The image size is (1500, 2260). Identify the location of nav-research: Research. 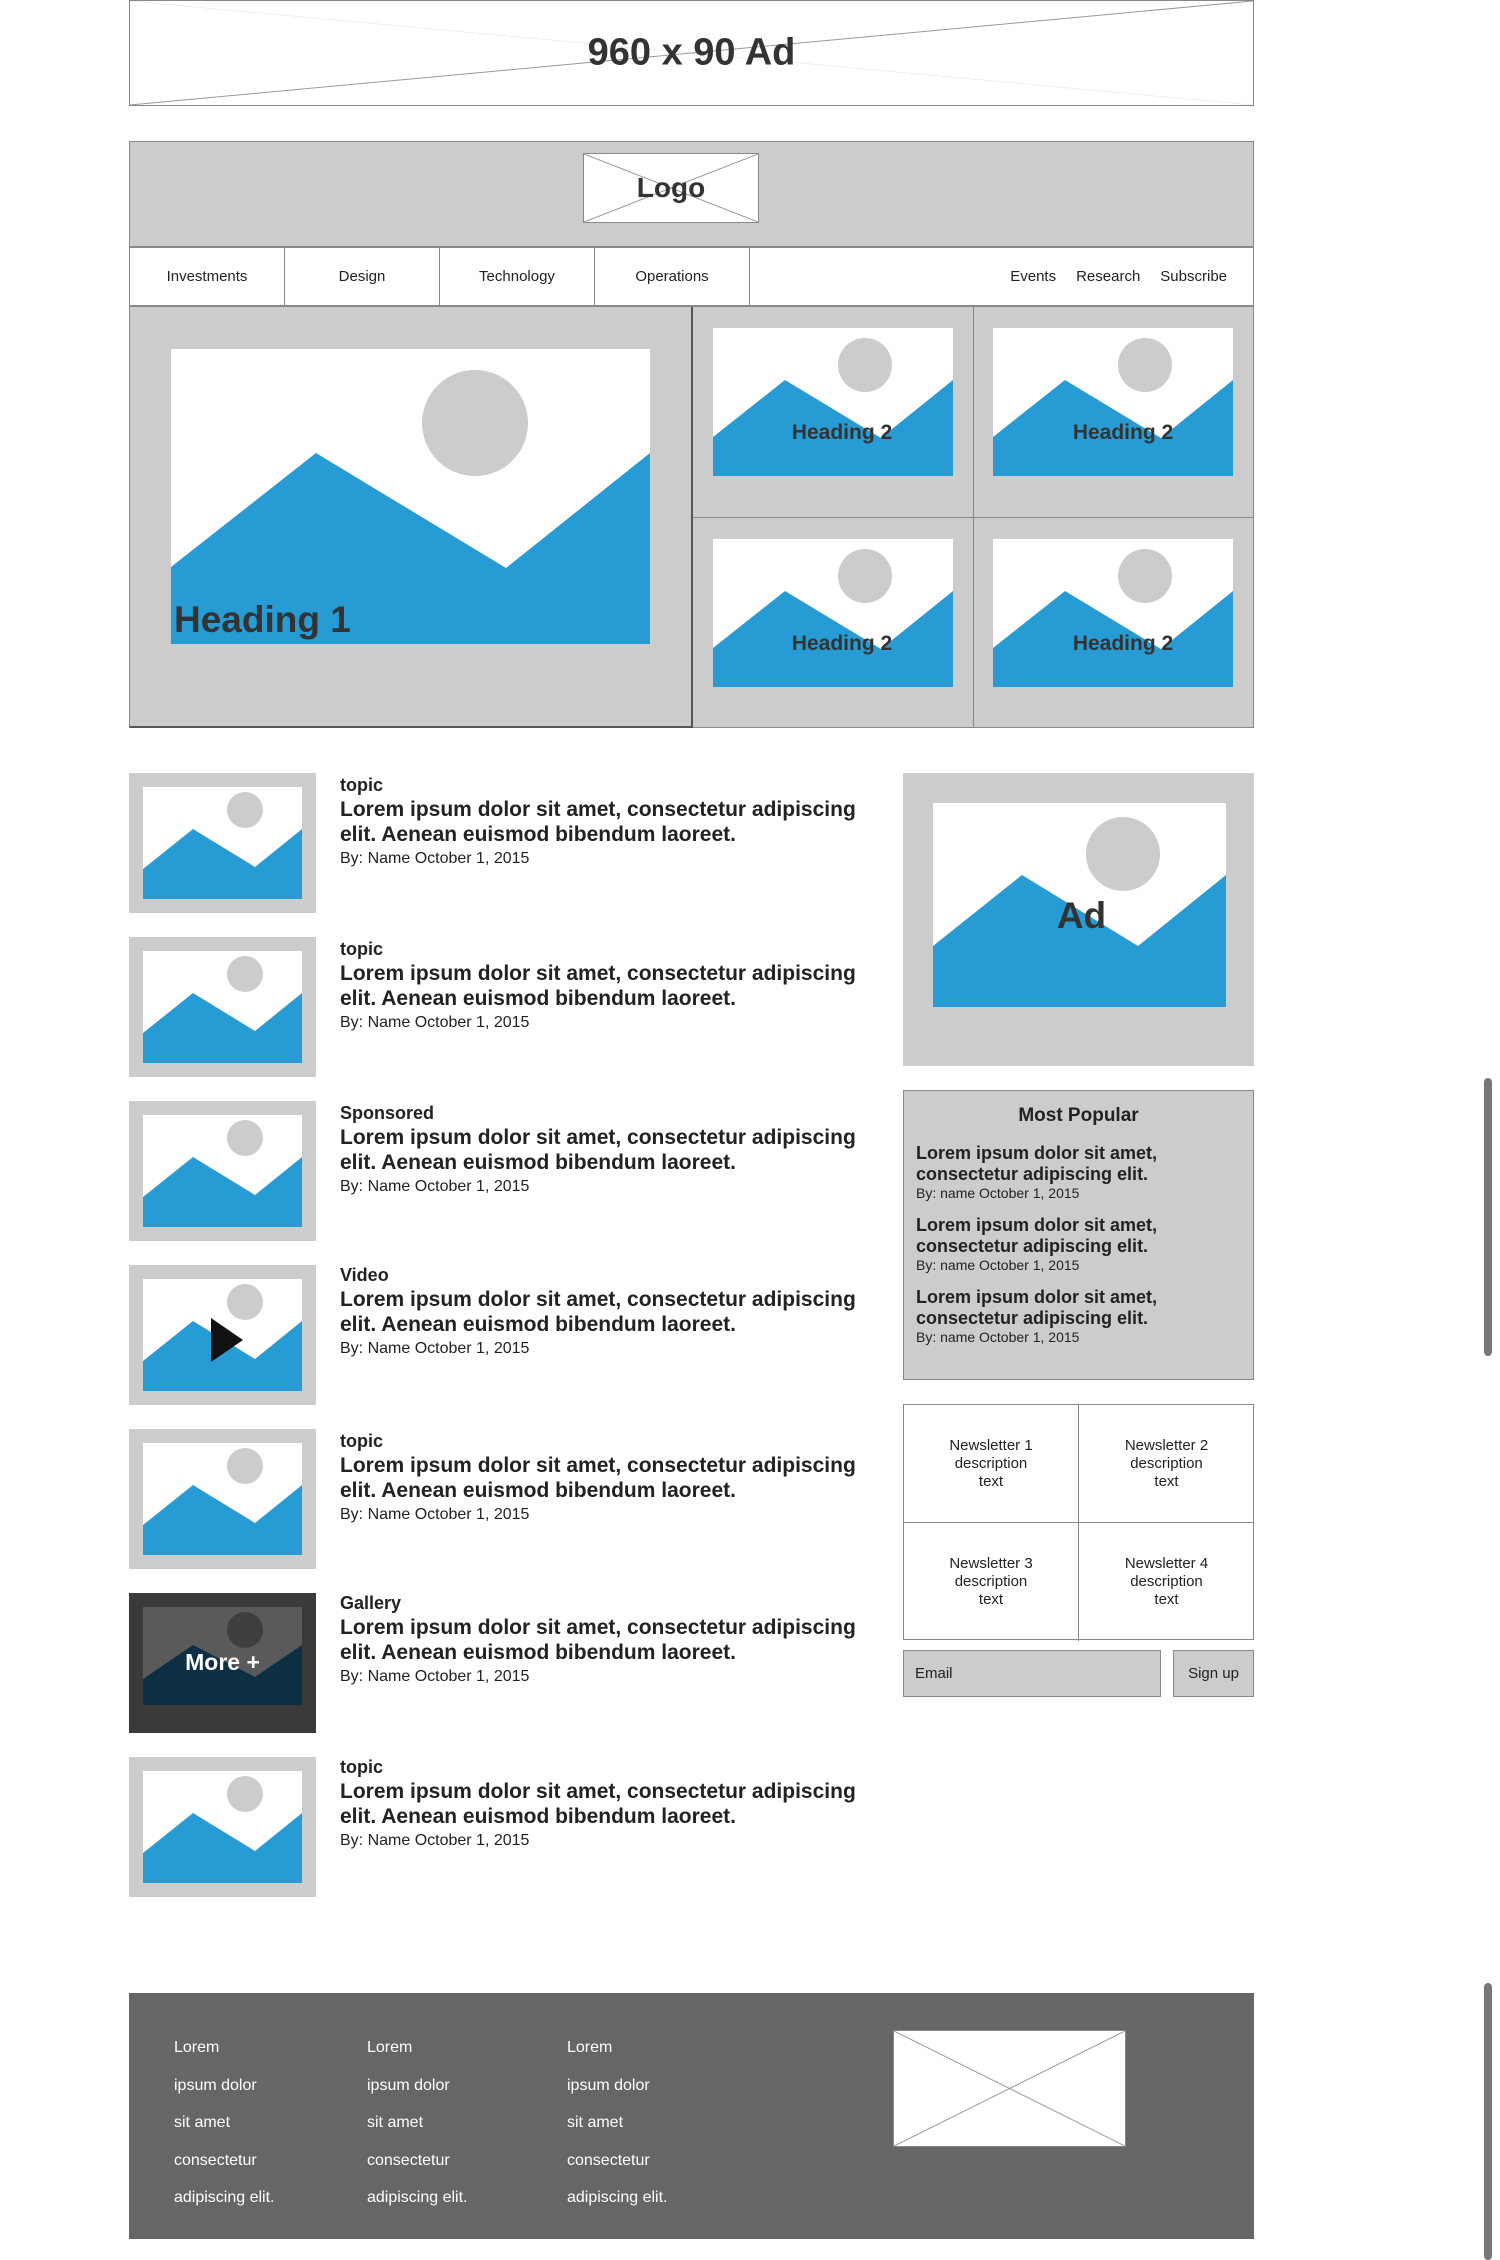
(1108, 276).